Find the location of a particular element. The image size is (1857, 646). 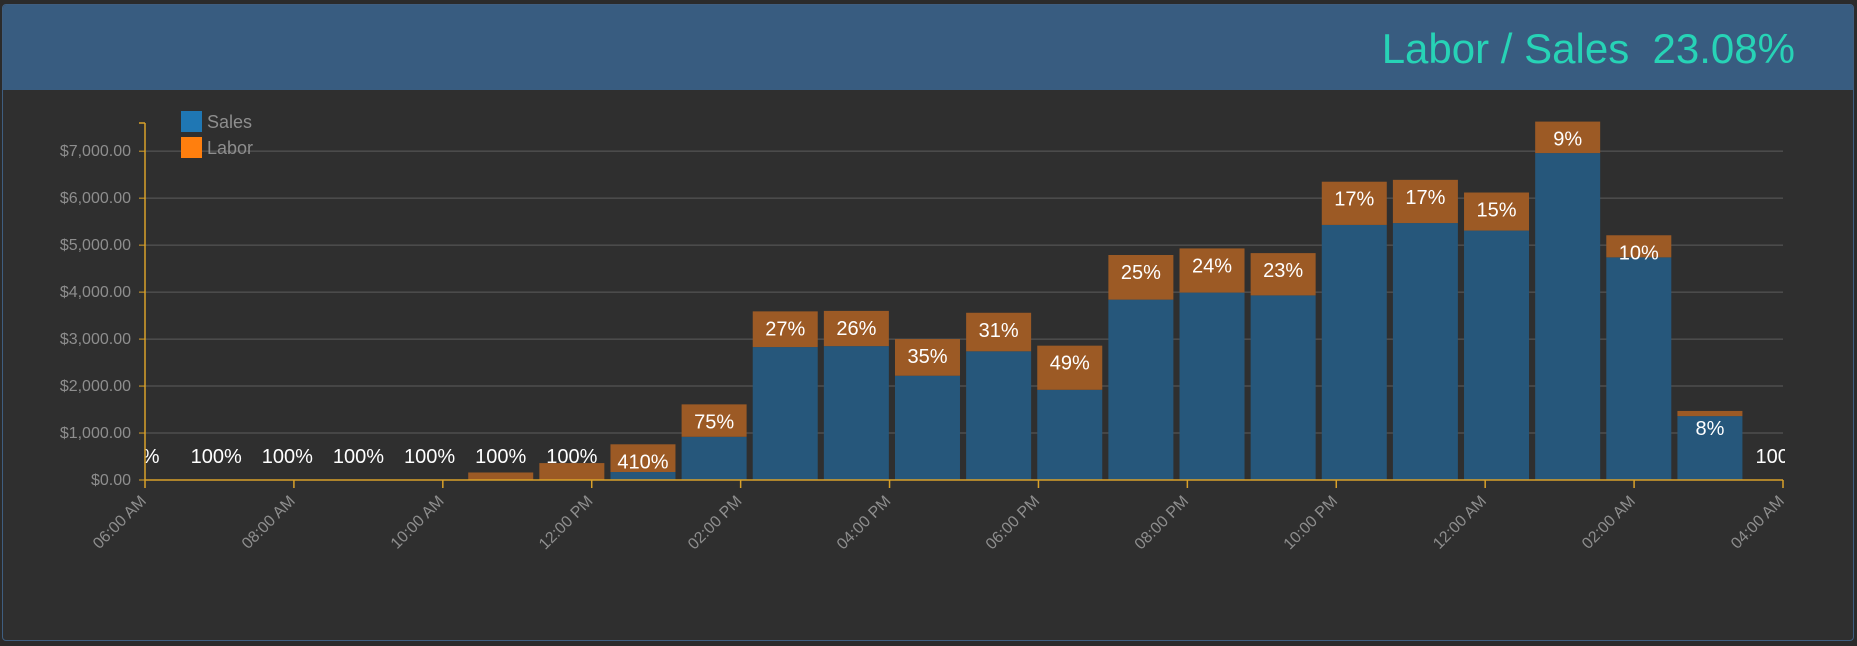

data-label: 31% is located at coordinates (999, 331).